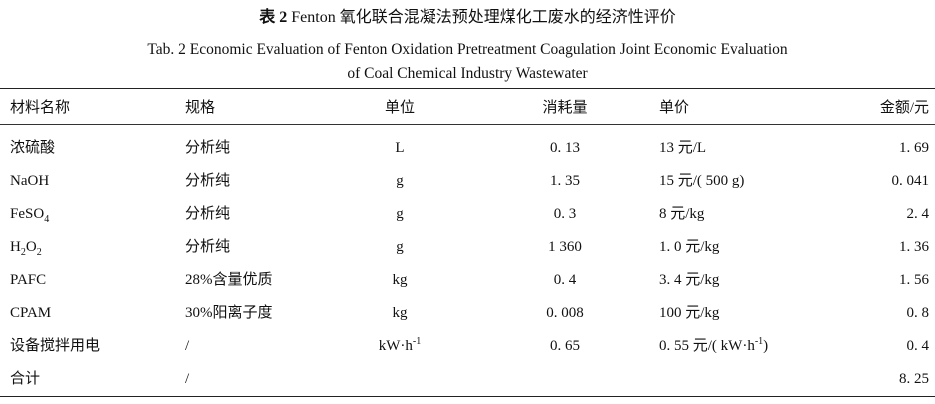 The height and width of the screenshot is (404, 935). I want to click on table-top-rule, so click(467, 88).